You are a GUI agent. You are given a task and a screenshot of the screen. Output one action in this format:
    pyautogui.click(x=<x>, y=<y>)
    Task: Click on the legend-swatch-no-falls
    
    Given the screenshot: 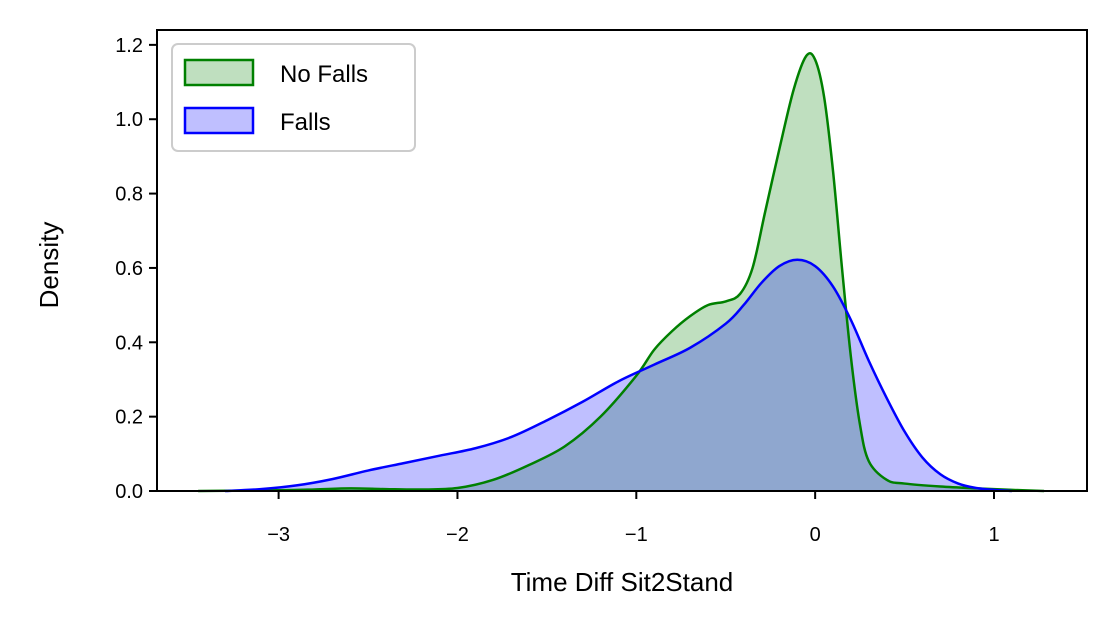 What is the action you would take?
    pyautogui.click(x=219, y=72)
    